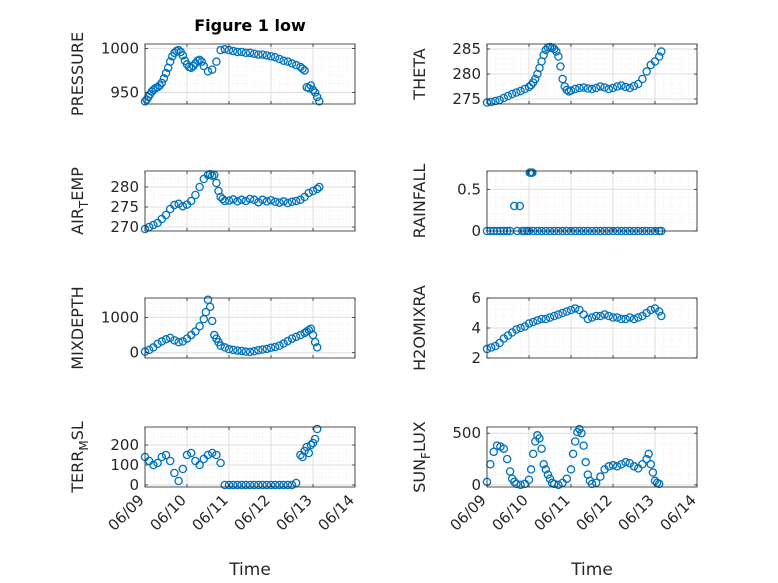 The image size is (778, 583). Describe the element at coordinates (134, 485) in the screenshot. I see `y-tick-label: 0` at that location.